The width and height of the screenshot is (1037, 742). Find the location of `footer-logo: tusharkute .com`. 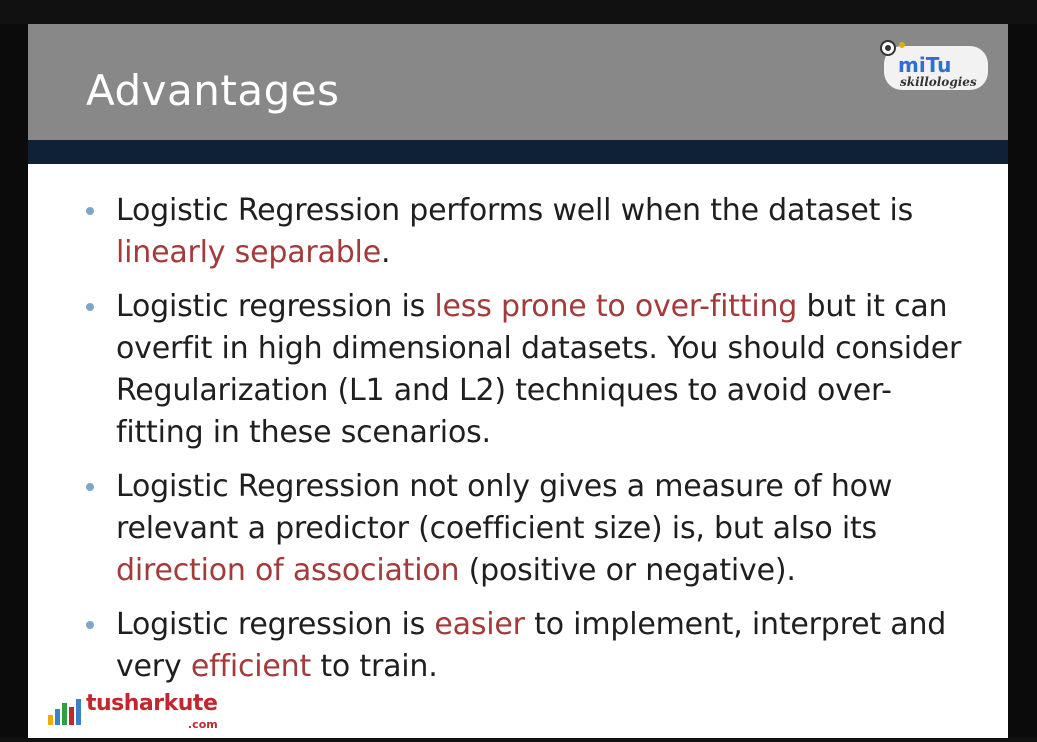

footer-logo: tusharkute .com is located at coordinates (133, 713).